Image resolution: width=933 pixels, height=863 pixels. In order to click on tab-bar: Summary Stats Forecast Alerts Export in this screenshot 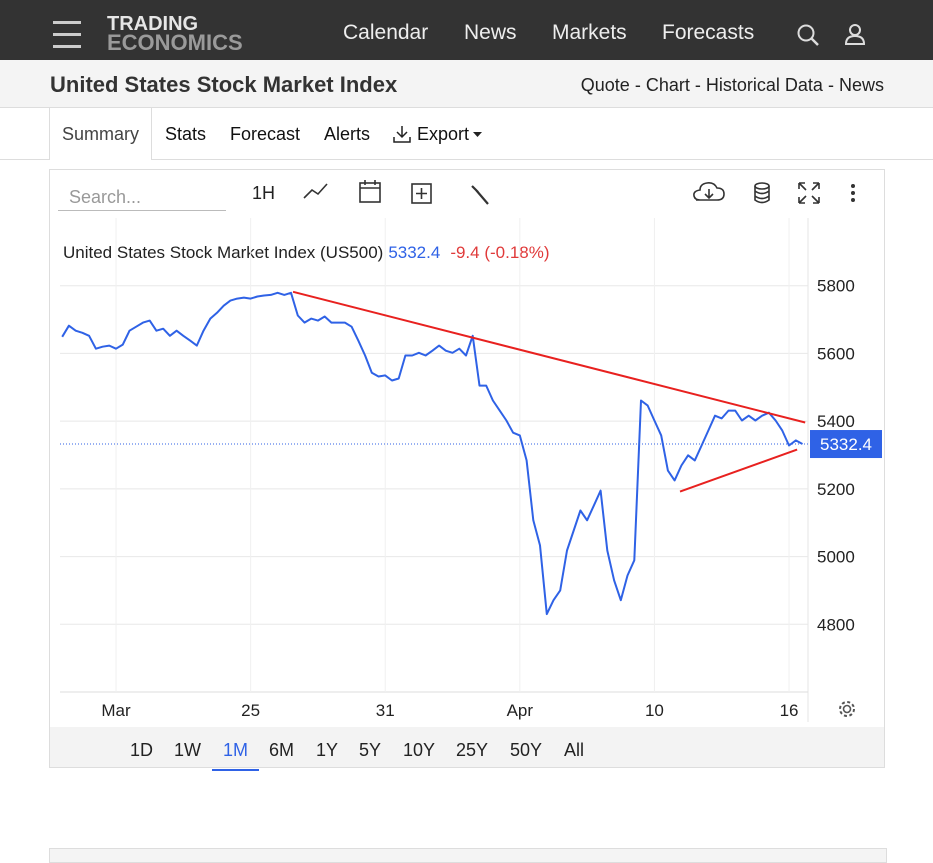, I will do `click(466, 133)`.